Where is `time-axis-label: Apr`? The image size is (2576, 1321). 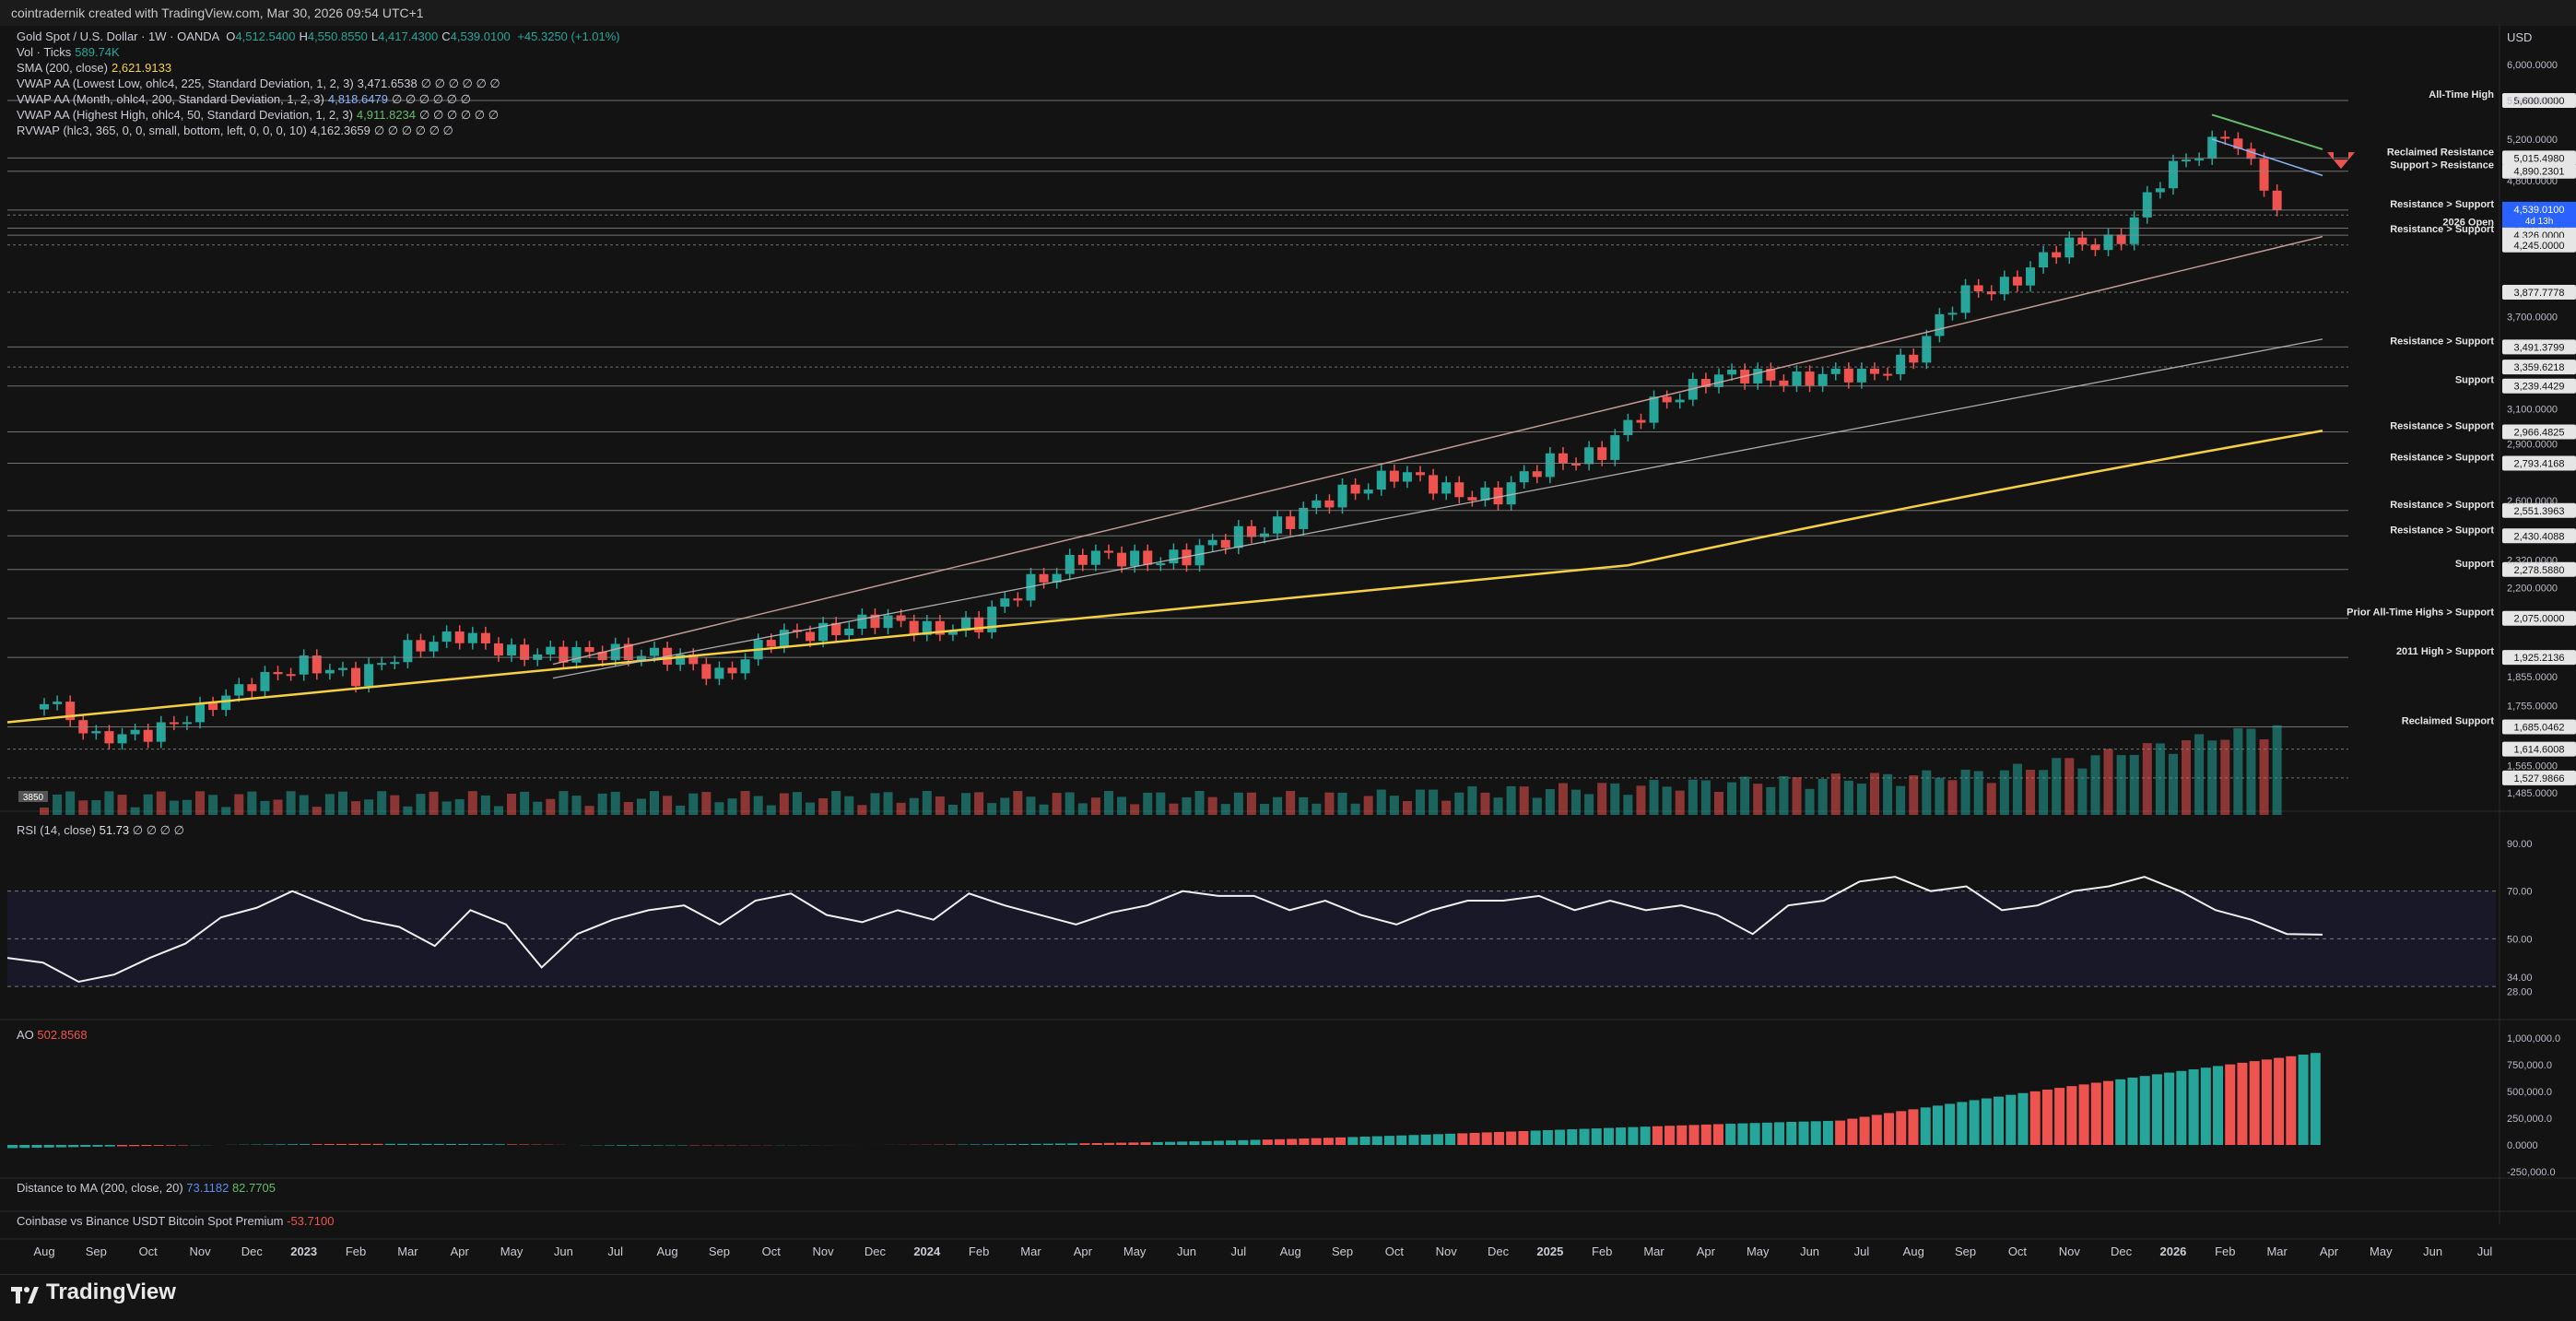 time-axis-label: Apr is located at coordinates (460, 1251).